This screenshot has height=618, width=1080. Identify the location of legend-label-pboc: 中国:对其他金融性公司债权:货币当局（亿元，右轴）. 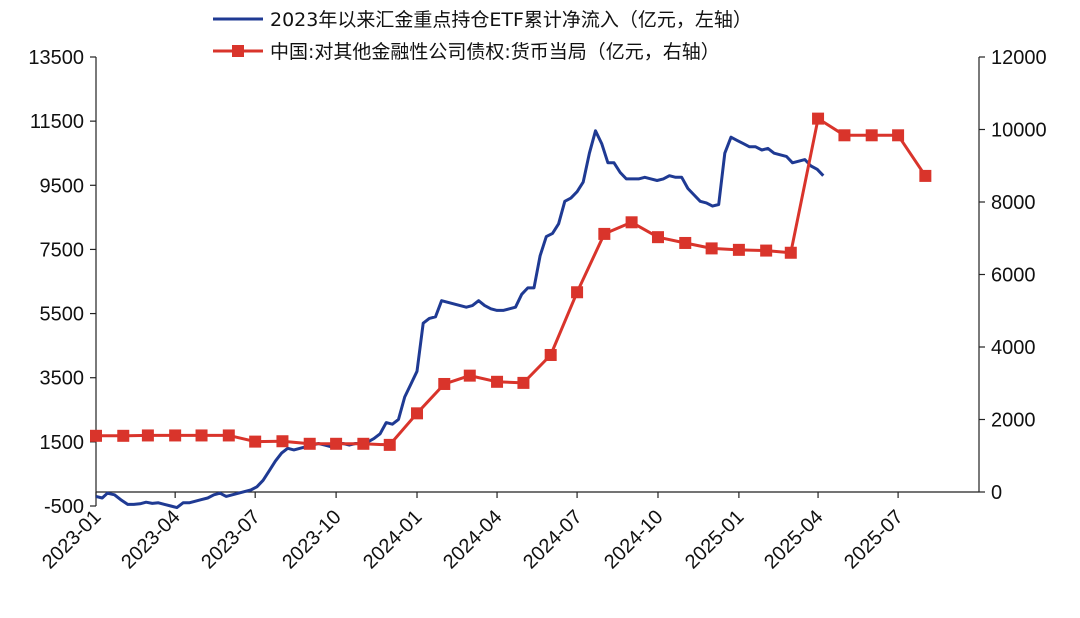
(495, 52).